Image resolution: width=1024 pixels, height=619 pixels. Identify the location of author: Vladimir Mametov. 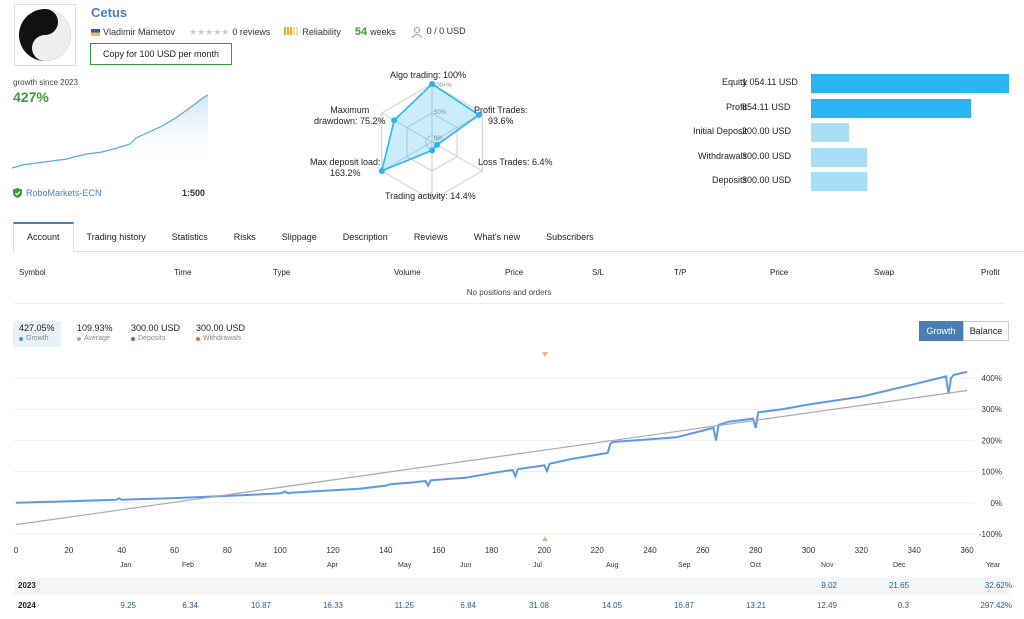
(133, 32).